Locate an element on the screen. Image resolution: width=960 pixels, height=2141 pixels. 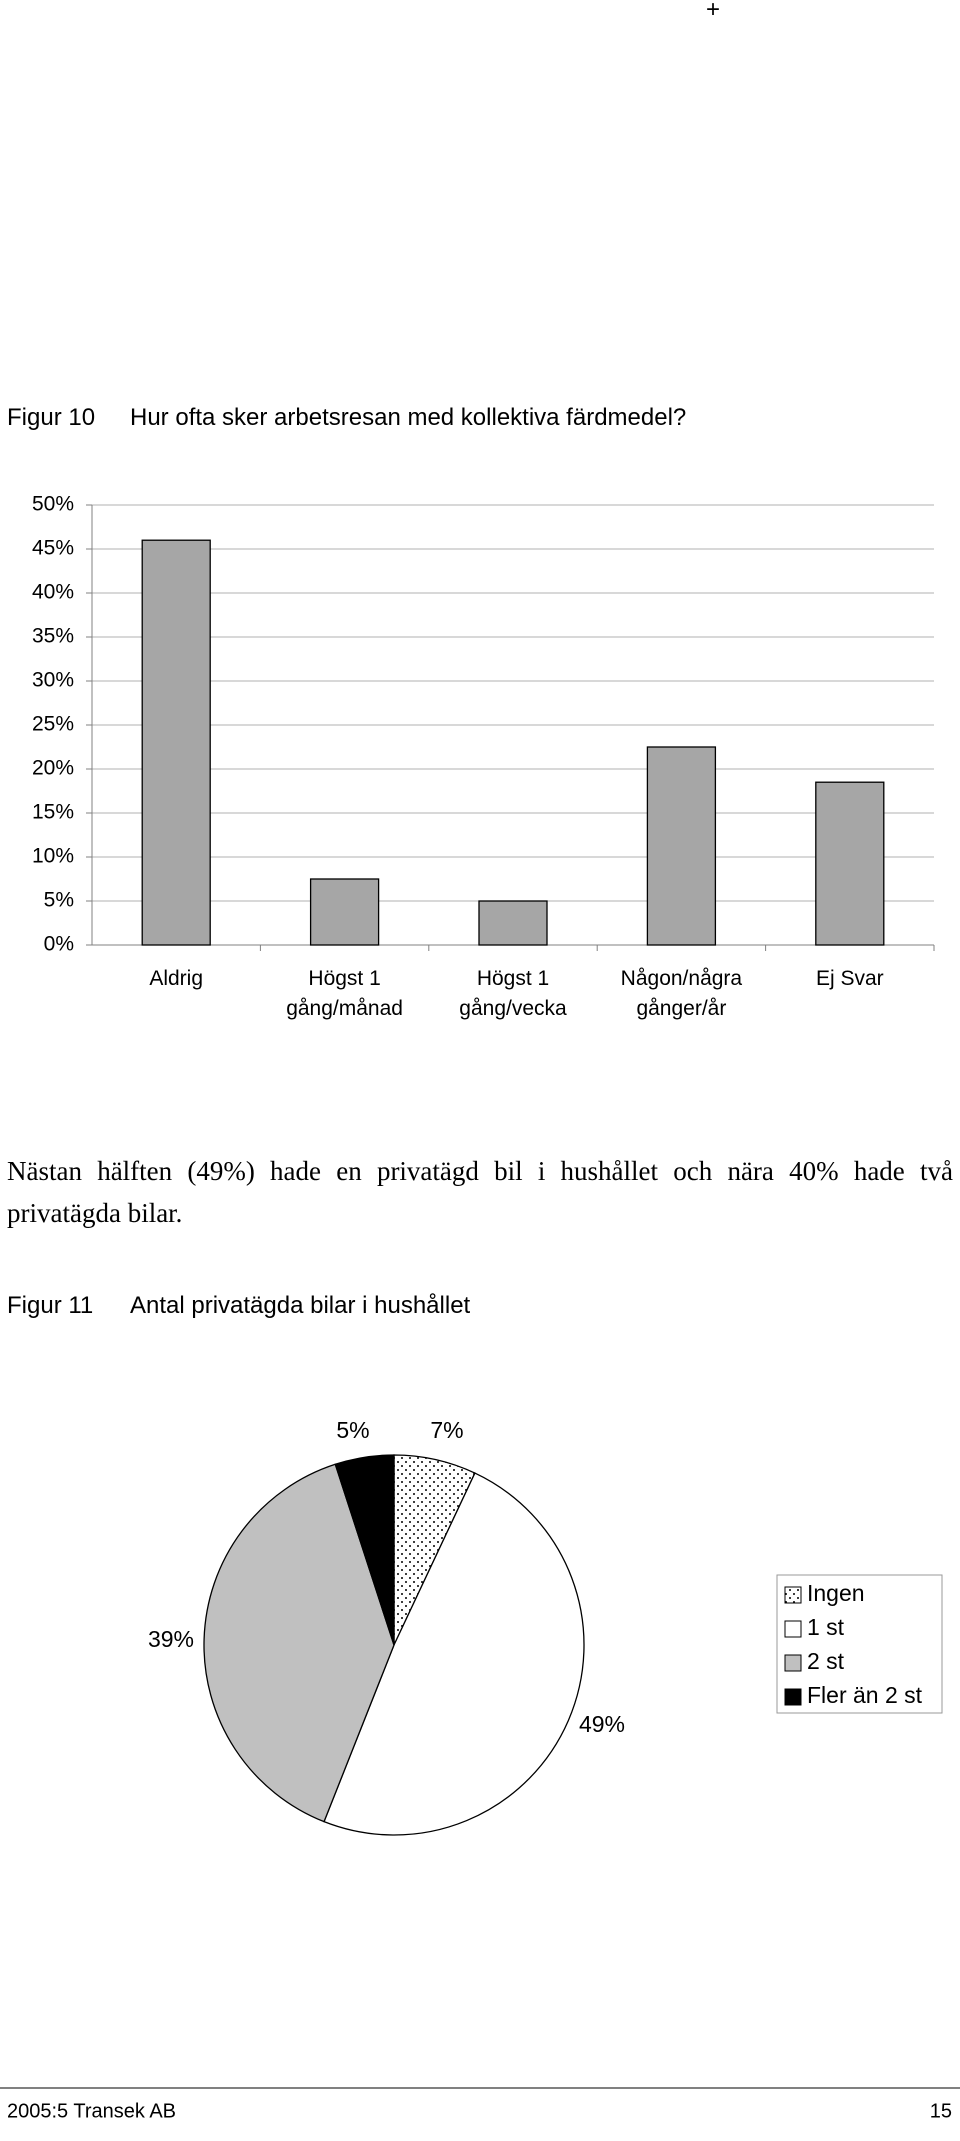
legend-label: Ingen is located at coordinates (836, 1593).